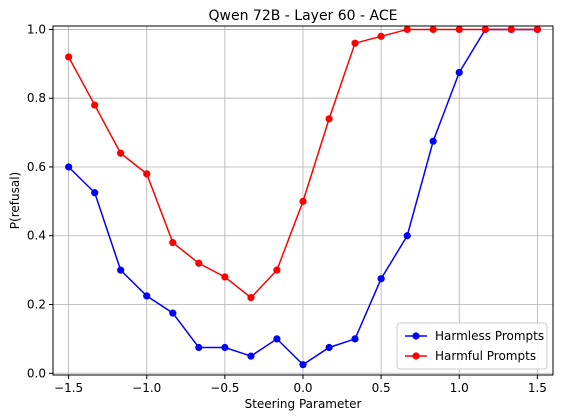 The width and height of the screenshot is (562, 420). What do you see at coordinates (36, 236) in the screenshot?
I see `y-tick-label: 0.4` at bounding box center [36, 236].